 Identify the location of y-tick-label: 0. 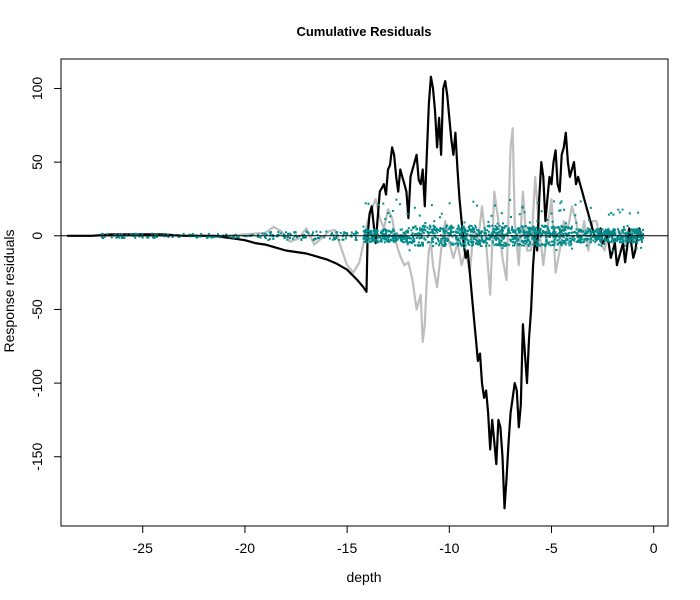
(37, 236).